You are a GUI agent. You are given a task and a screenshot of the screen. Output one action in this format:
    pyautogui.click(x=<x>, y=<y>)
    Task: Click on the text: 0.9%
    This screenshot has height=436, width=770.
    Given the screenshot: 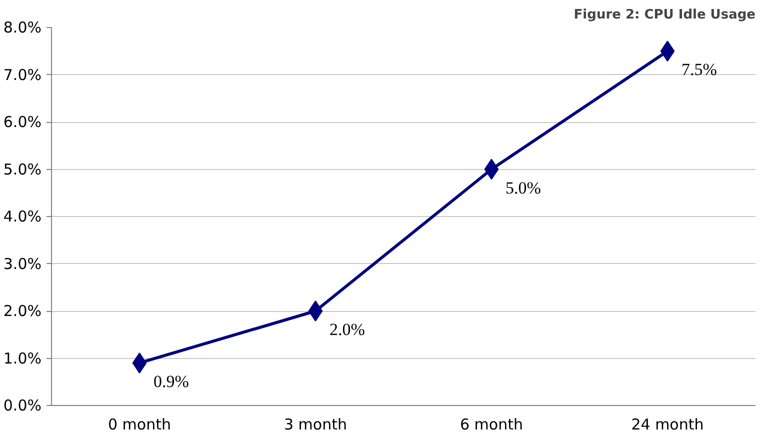 What is the action you would take?
    pyautogui.click(x=171, y=381)
    